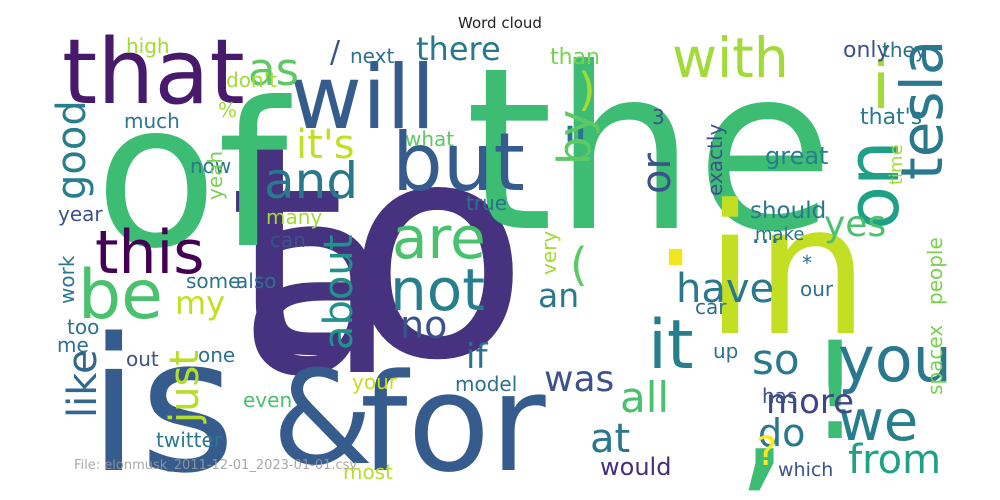 The image size is (1000, 500). What do you see at coordinates (776, 359) in the screenshot?
I see `word-so: so` at bounding box center [776, 359].